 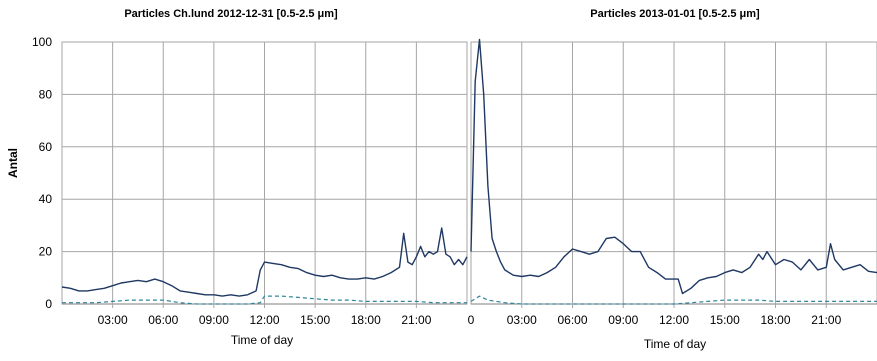 What do you see at coordinates (675, 344) in the screenshot?
I see `x-axis-label-right: Time of day` at bounding box center [675, 344].